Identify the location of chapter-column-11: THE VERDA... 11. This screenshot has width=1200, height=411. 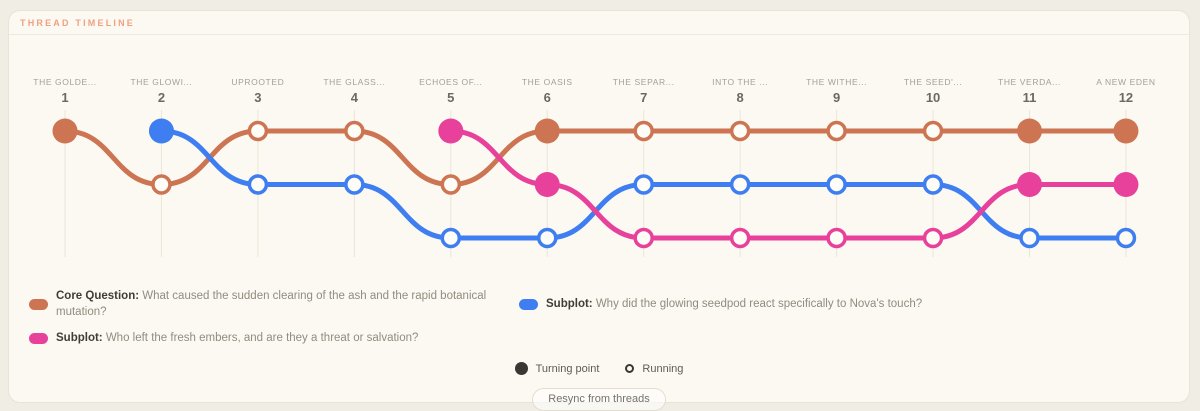
(1030, 91).